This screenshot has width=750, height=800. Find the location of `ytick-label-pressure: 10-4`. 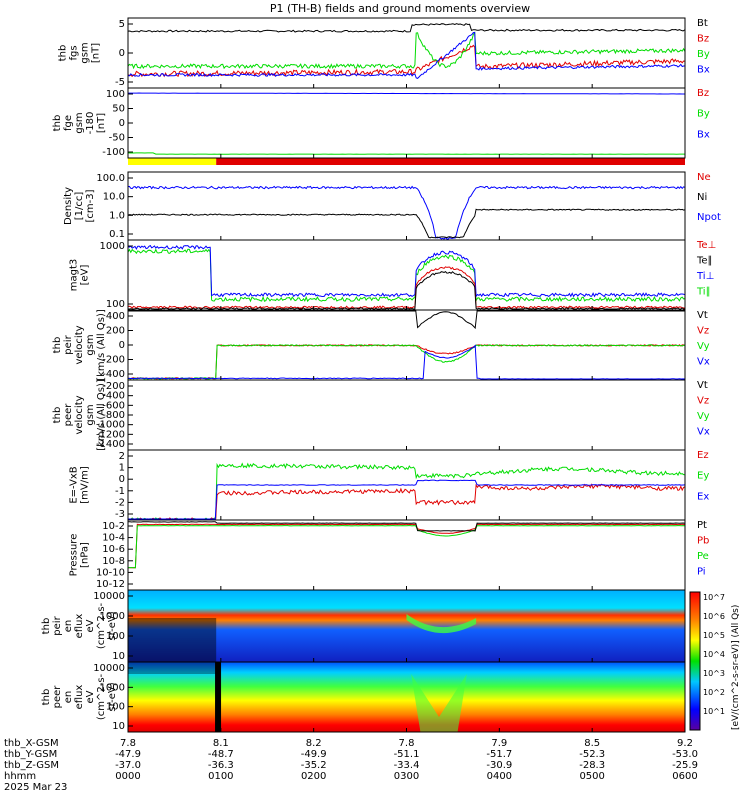

ytick-label-pressure: 10-4 is located at coordinates (113, 538).